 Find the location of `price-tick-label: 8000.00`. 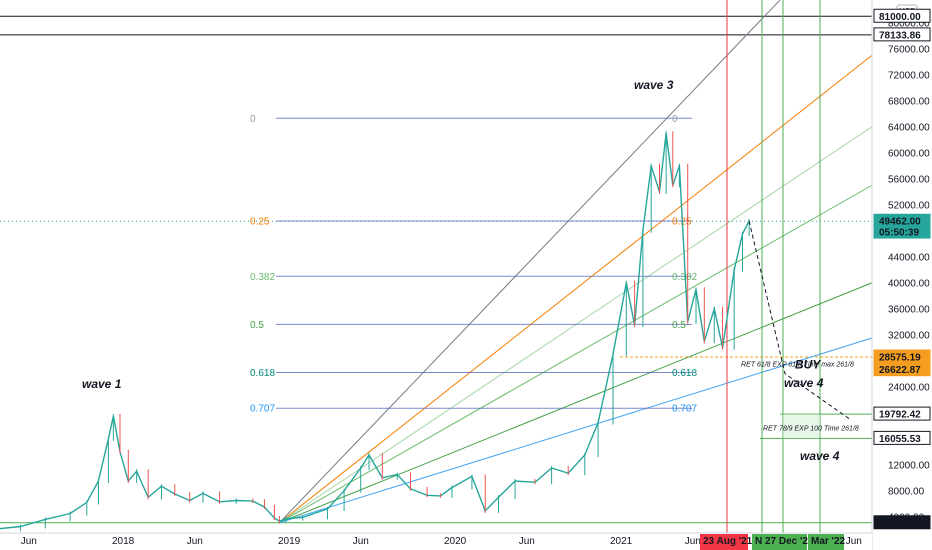

price-tick-label: 8000.00 is located at coordinates (906, 491).